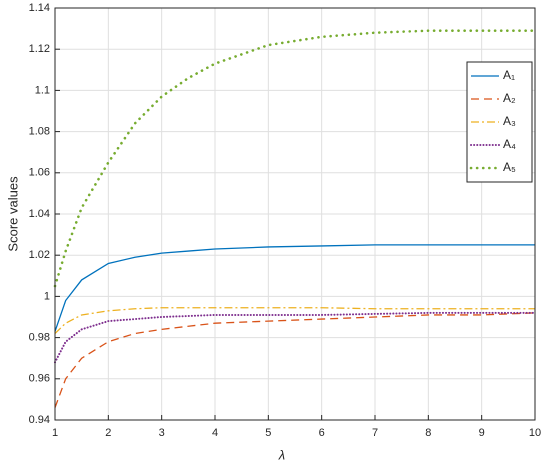 This screenshot has width=550, height=466. I want to click on y-tick-label: 1.12, so click(39, 49).